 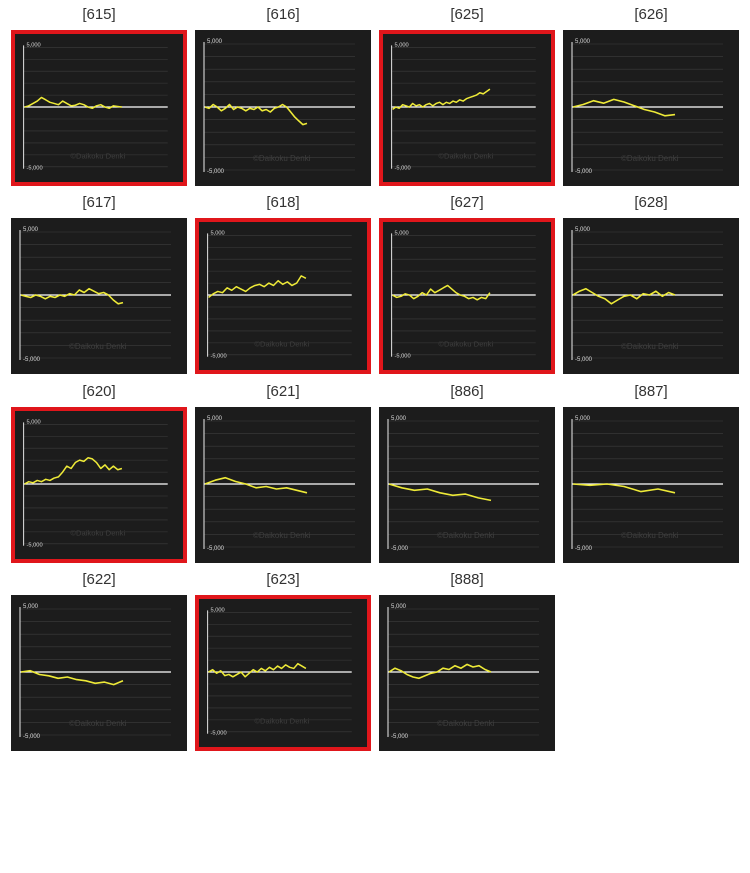 I want to click on graph-cell: [620] 5,000 -5,000 ©Daikoku Denki, so click(x=99, y=473).